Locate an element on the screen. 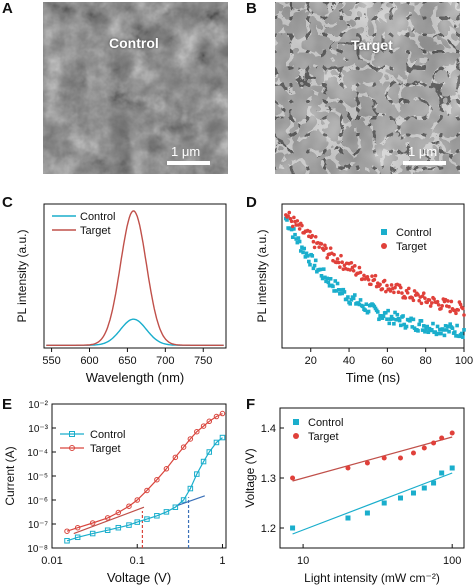  panel-letter-f: F is located at coordinates (251, 404).